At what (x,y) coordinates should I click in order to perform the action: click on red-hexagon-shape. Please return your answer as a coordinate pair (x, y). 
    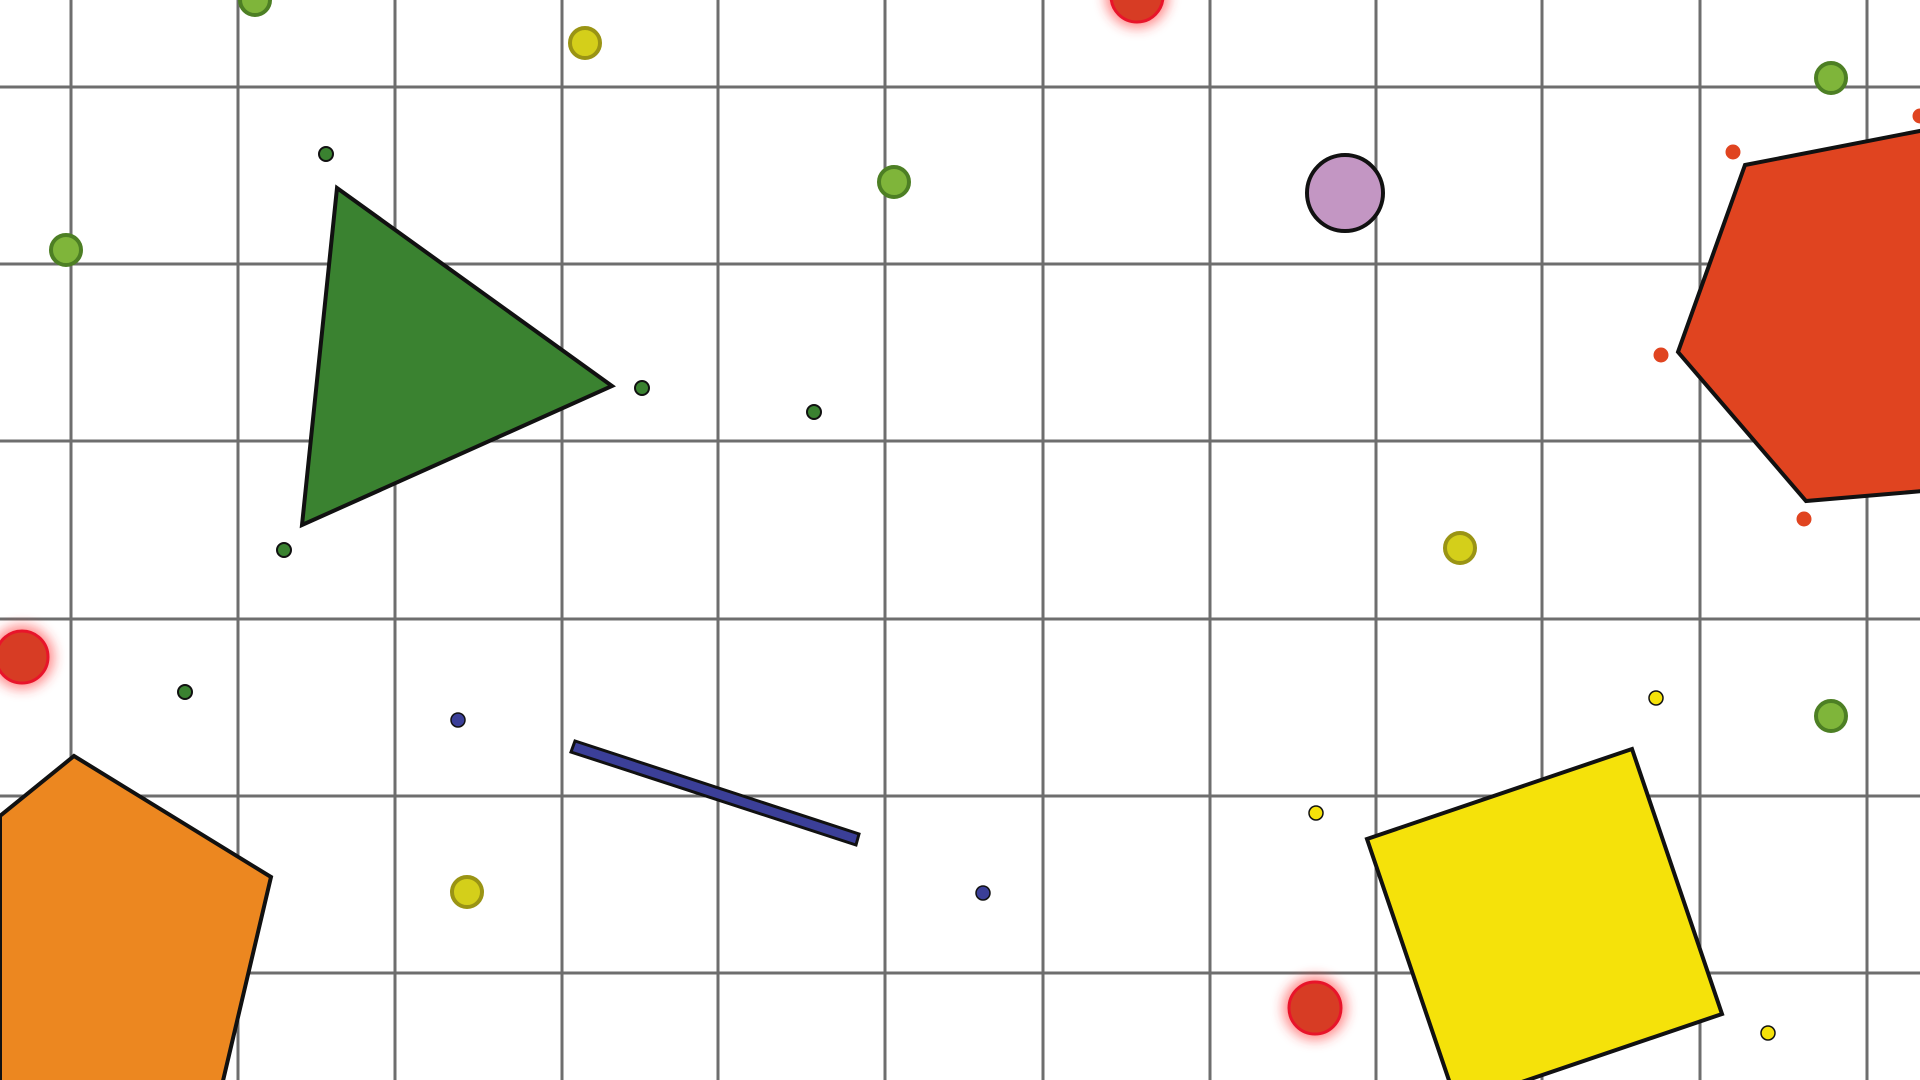
    Looking at the image, I should click on (1797, 316).